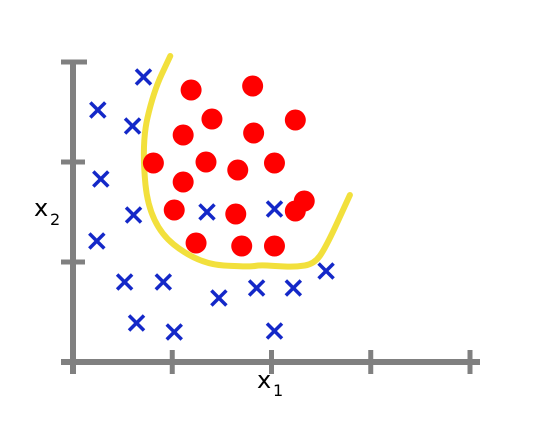 Image resolution: width=547 pixels, height=425 pixels. What do you see at coordinates (41, 208) in the screenshot?
I see `y-axis-label: x` at bounding box center [41, 208].